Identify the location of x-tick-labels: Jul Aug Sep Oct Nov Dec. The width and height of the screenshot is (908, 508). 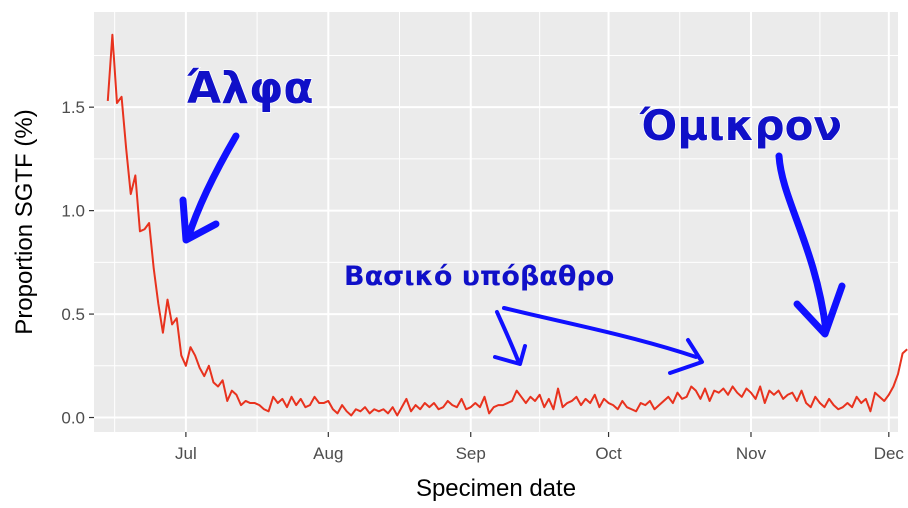
(539, 453).